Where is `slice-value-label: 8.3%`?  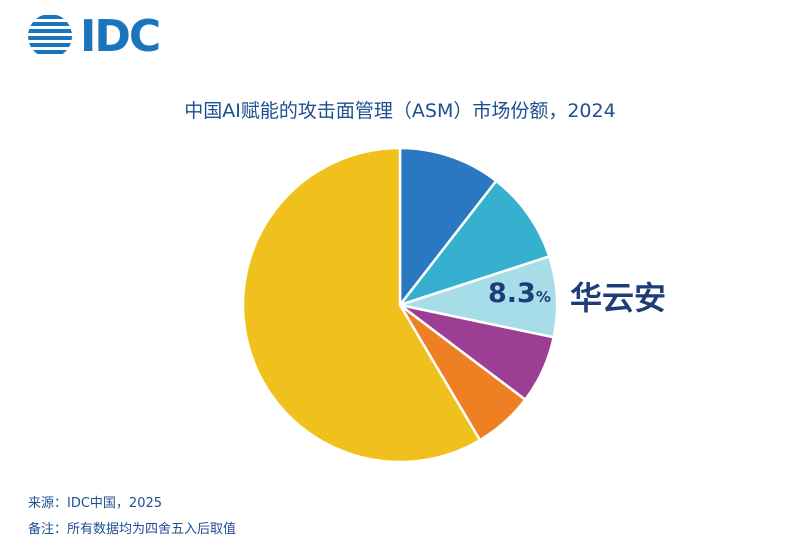
slice-value-label: 8.3% is located at coordinates (519, 293).